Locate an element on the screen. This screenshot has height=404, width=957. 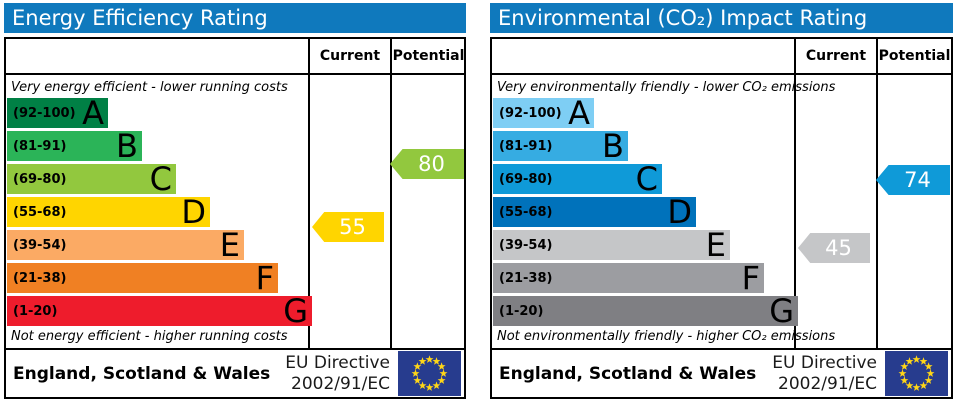
current-rating-arrow: 45 is located at coordinates (834, 248).